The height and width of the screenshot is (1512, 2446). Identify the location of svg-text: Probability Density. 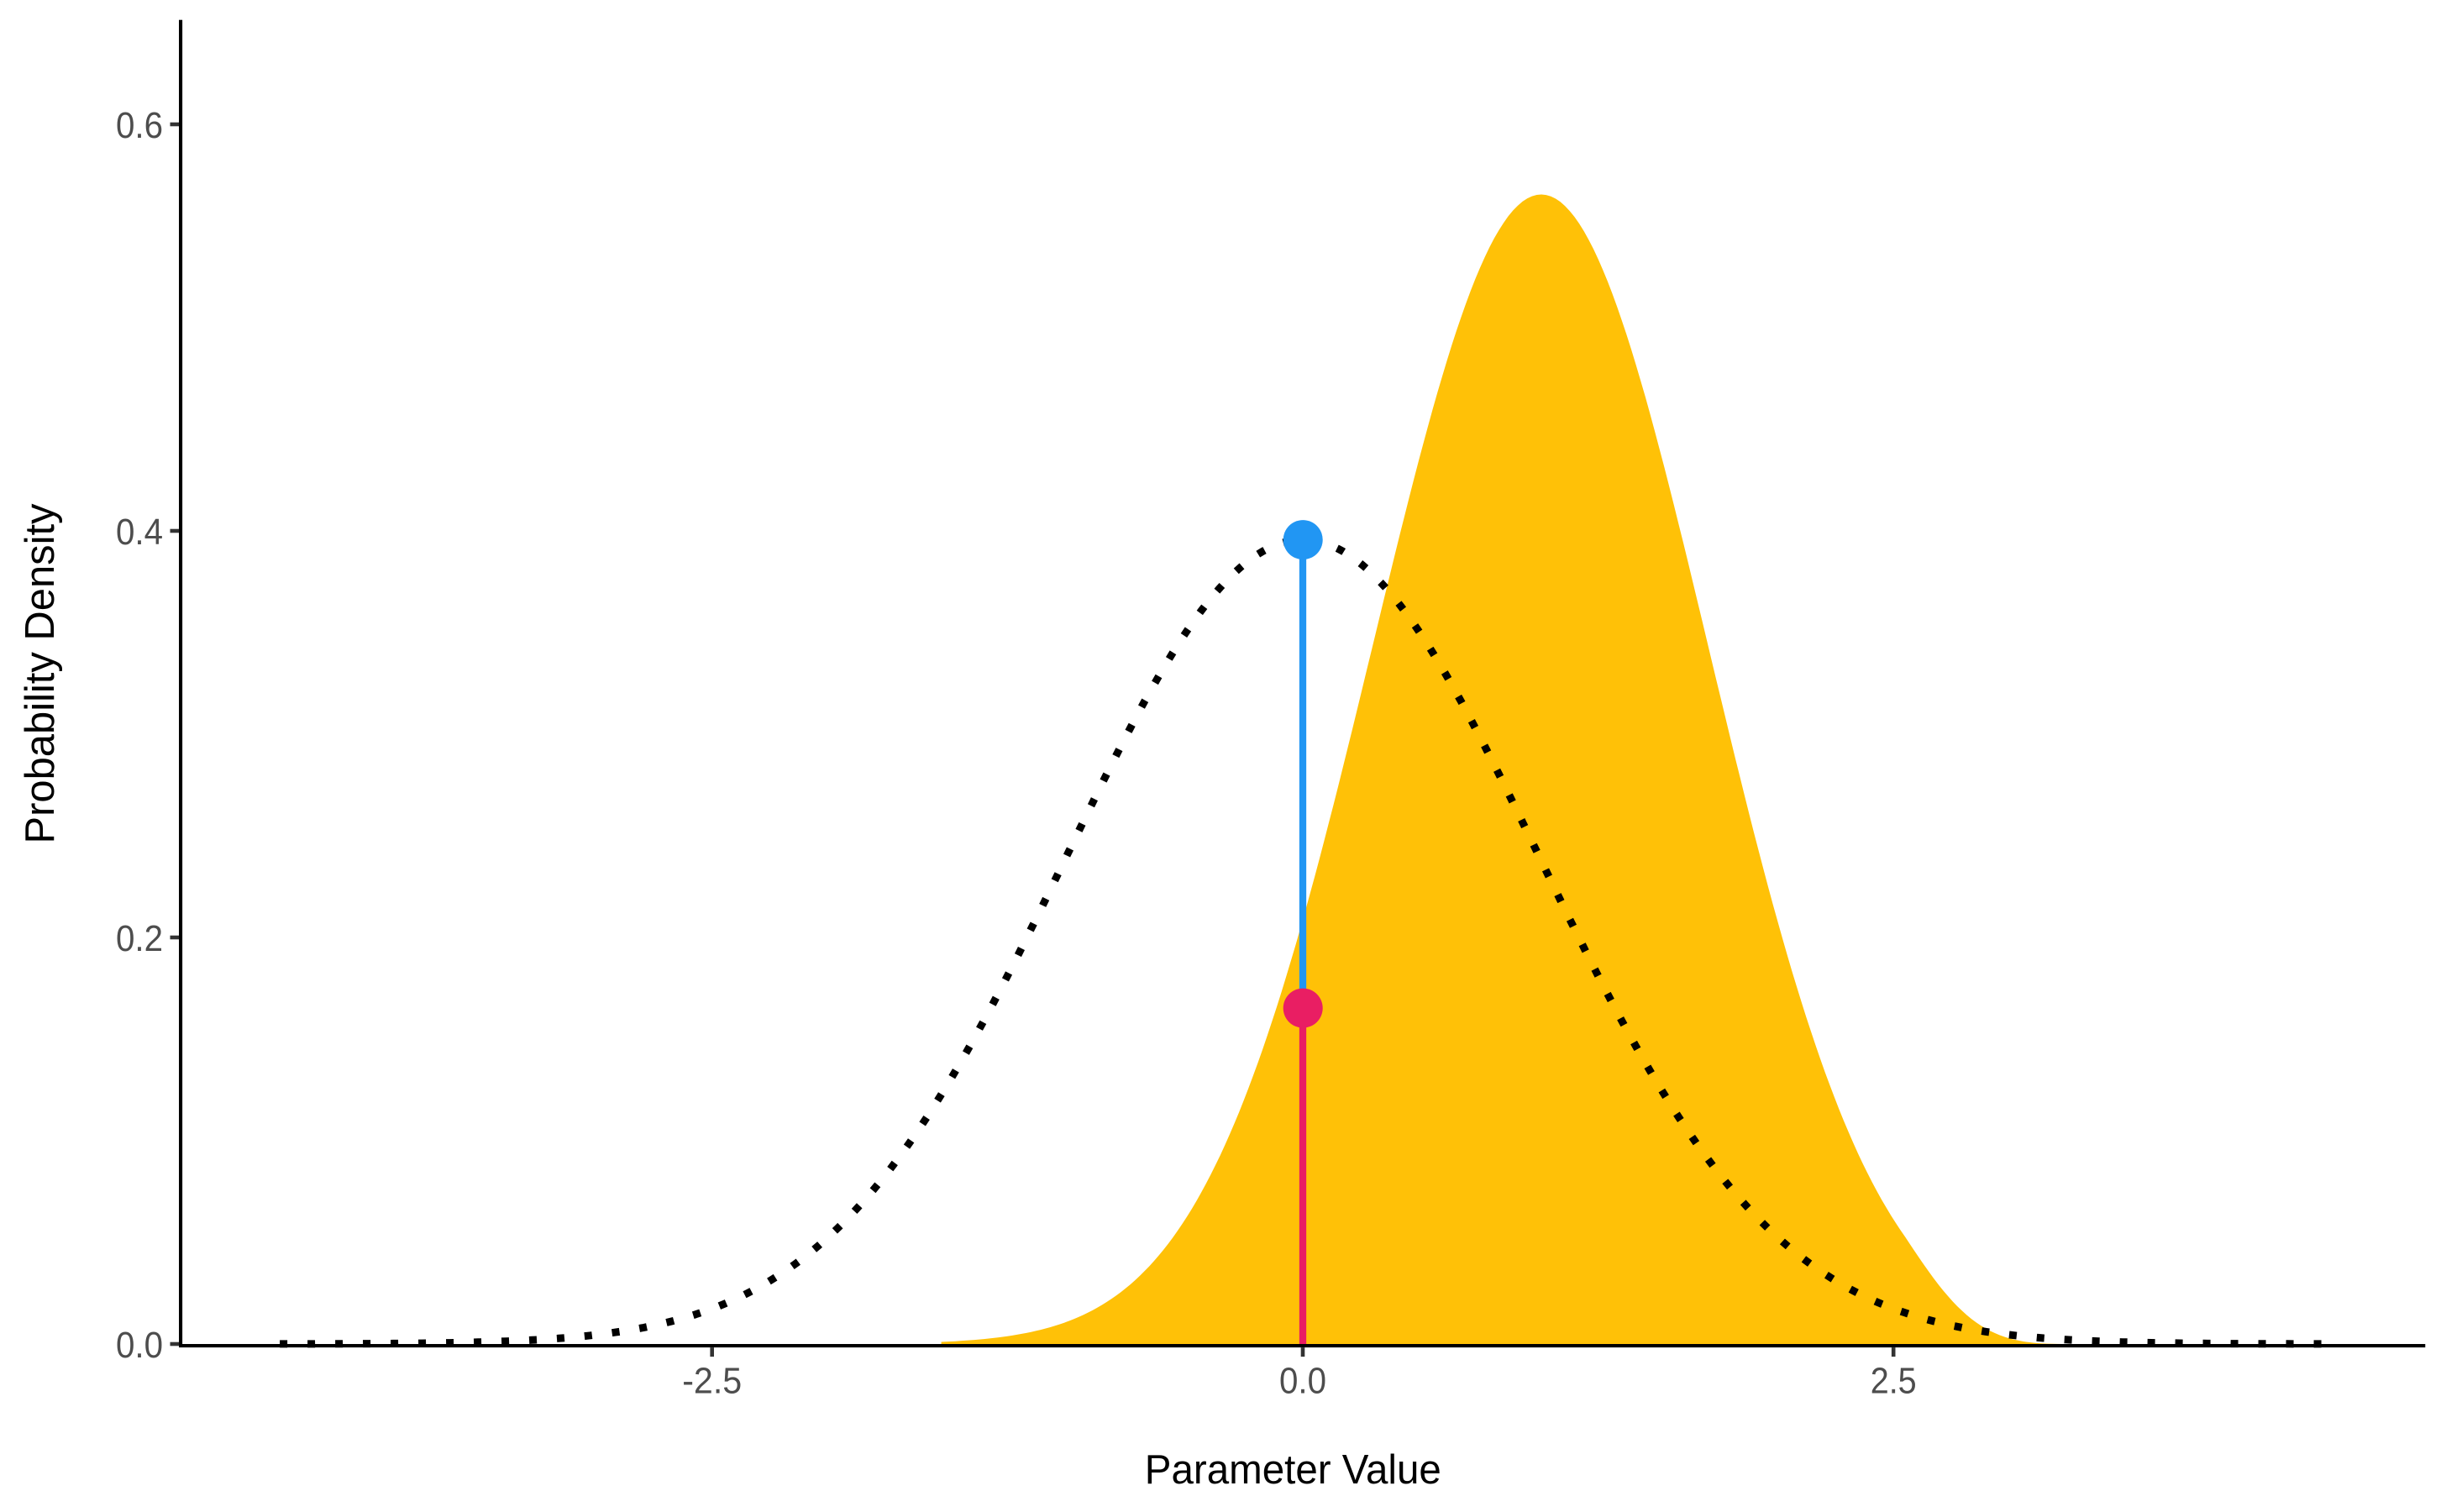
(40, 673).